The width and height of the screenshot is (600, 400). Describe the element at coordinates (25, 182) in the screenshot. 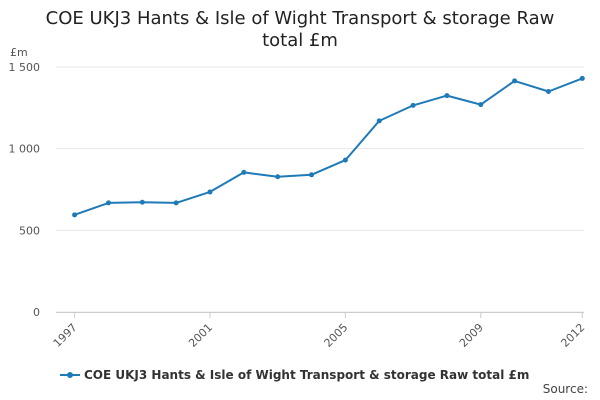

I see `y-axis: 0 500 1 000 1 500 £m` at that location.